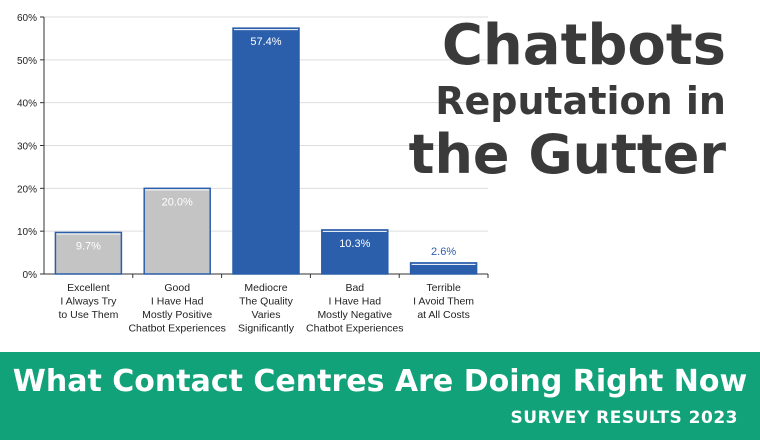  What do you see at coordinates (177, 202) in the screenshot?
I see `data-label: 20.0%` at bounding box center [177, 202].